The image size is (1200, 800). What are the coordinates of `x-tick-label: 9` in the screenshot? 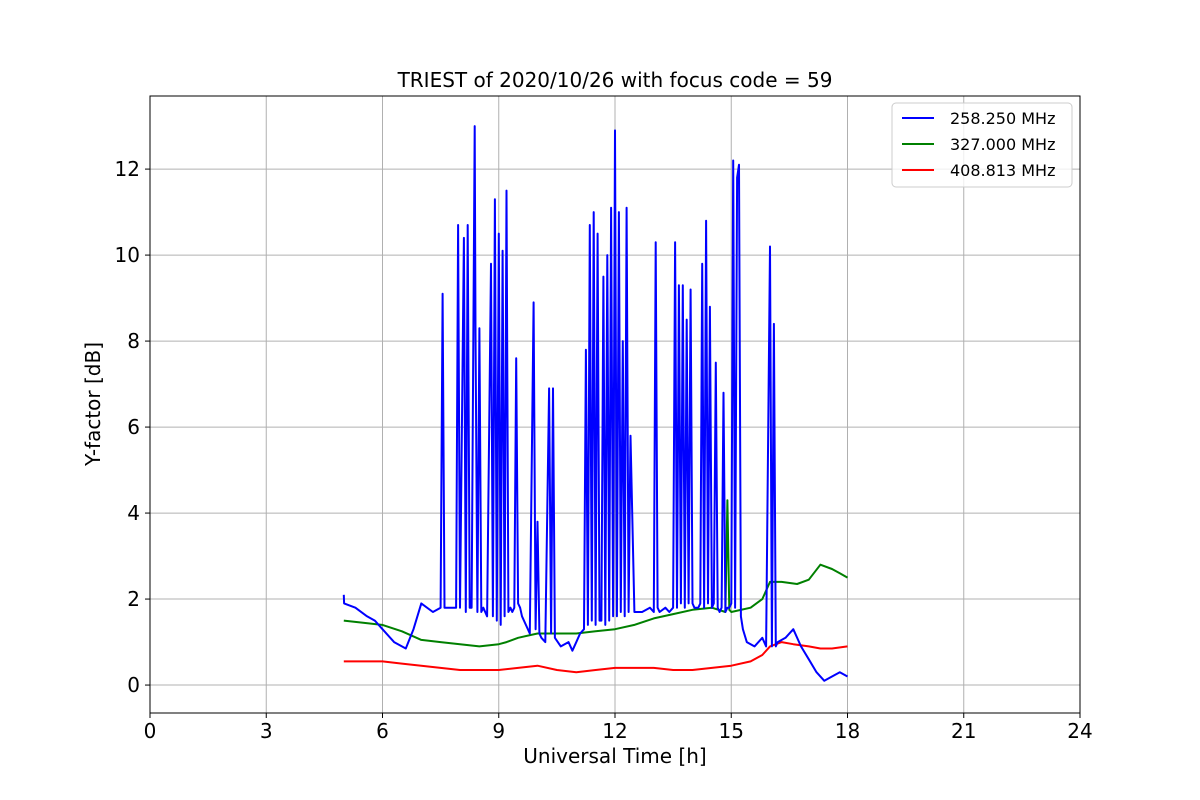 It's located at (498, 731).